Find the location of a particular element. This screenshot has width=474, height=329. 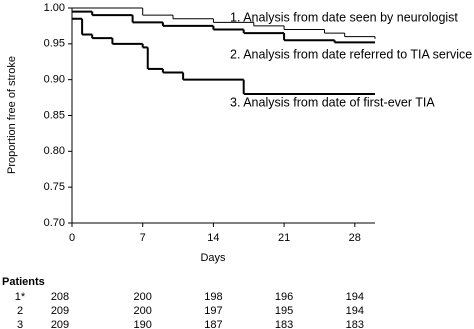

risk-value: 208 is located at coordinates (60, 297).